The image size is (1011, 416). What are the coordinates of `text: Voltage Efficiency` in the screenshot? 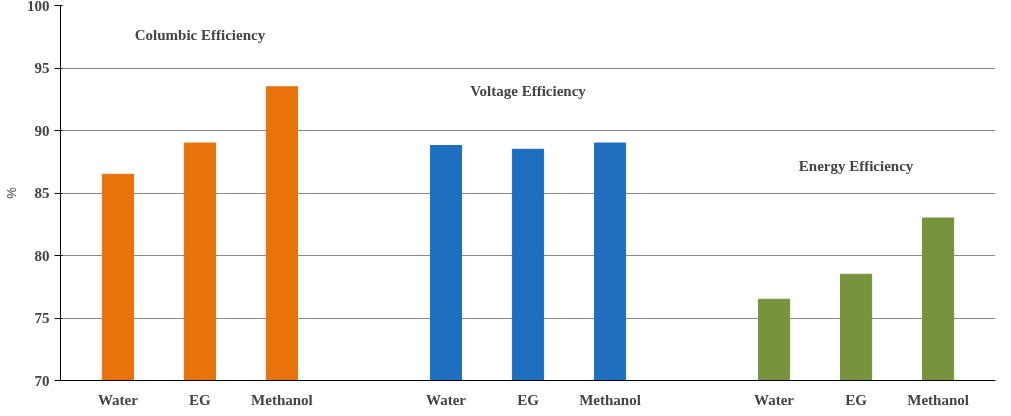 It's located at (528, 91).